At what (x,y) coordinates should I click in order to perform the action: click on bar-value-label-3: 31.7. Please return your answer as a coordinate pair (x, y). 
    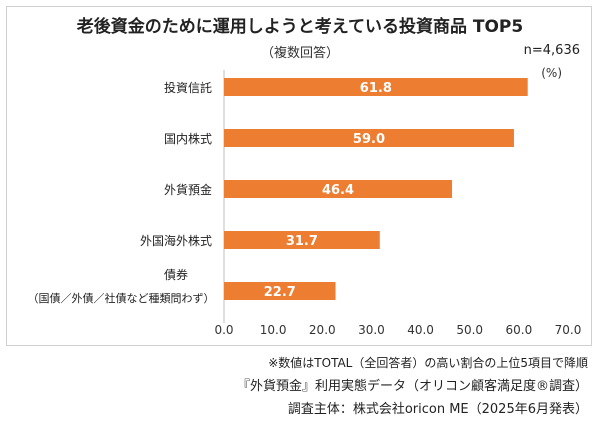
    Looking at the image, I should click on (302, 241).